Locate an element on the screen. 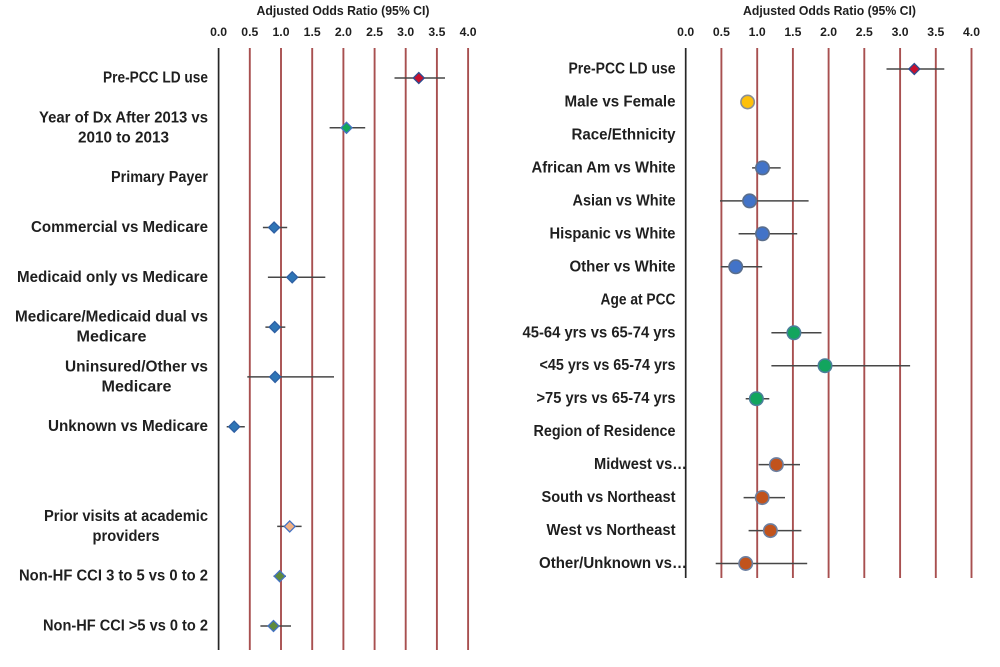 Image resolution: width=1000 pixels, height=667 pixels. svg-text: providers is located at coordinates (126, 536).